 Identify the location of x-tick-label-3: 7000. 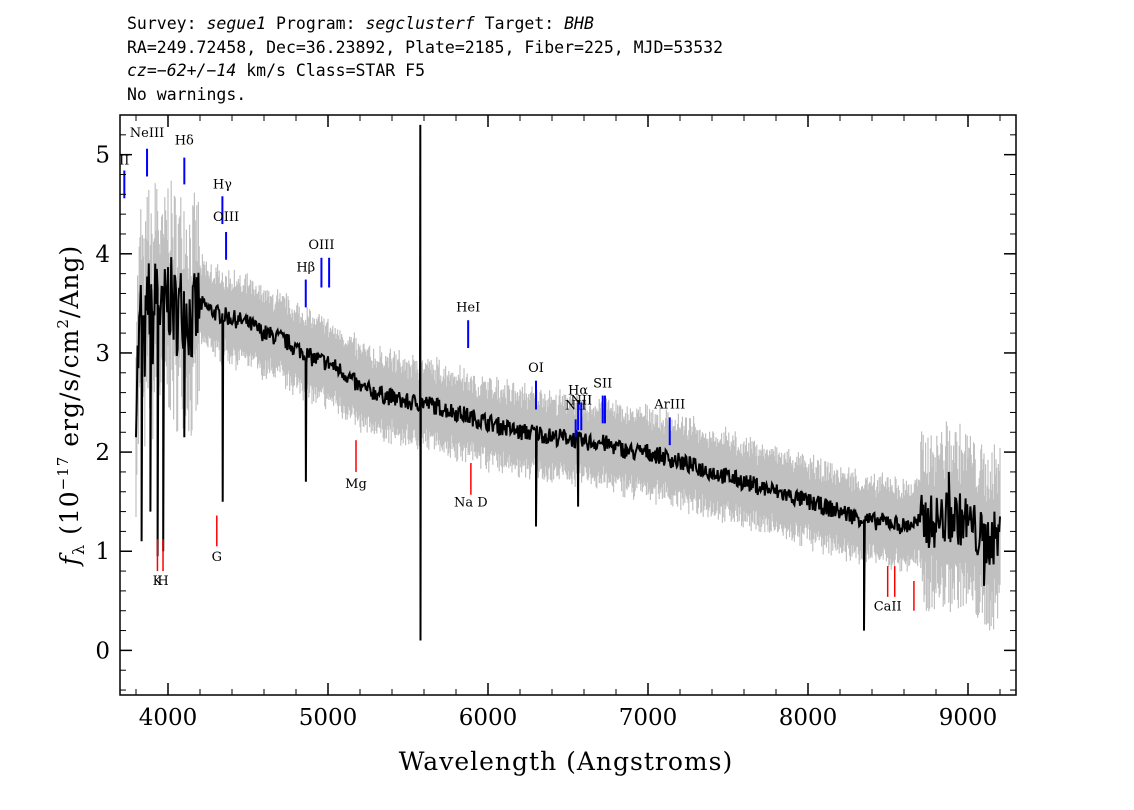
(648, 718).